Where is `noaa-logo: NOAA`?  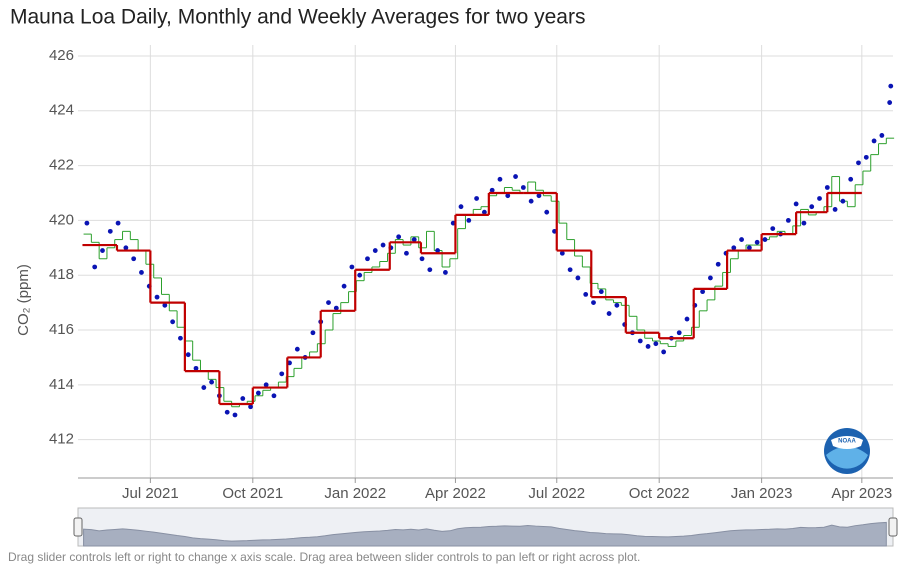 noaa-logo: NOAA is located at coordinates (847, 451).